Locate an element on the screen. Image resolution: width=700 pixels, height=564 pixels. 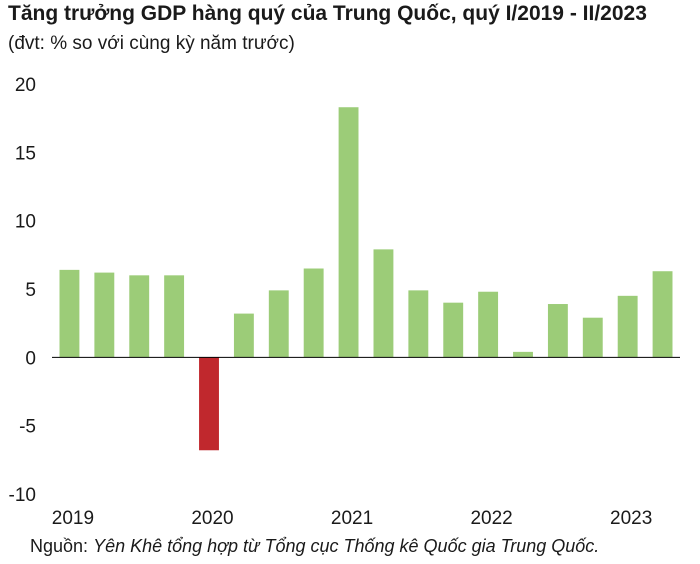
bar-q1-2020 is located at coordinates (209, 404).